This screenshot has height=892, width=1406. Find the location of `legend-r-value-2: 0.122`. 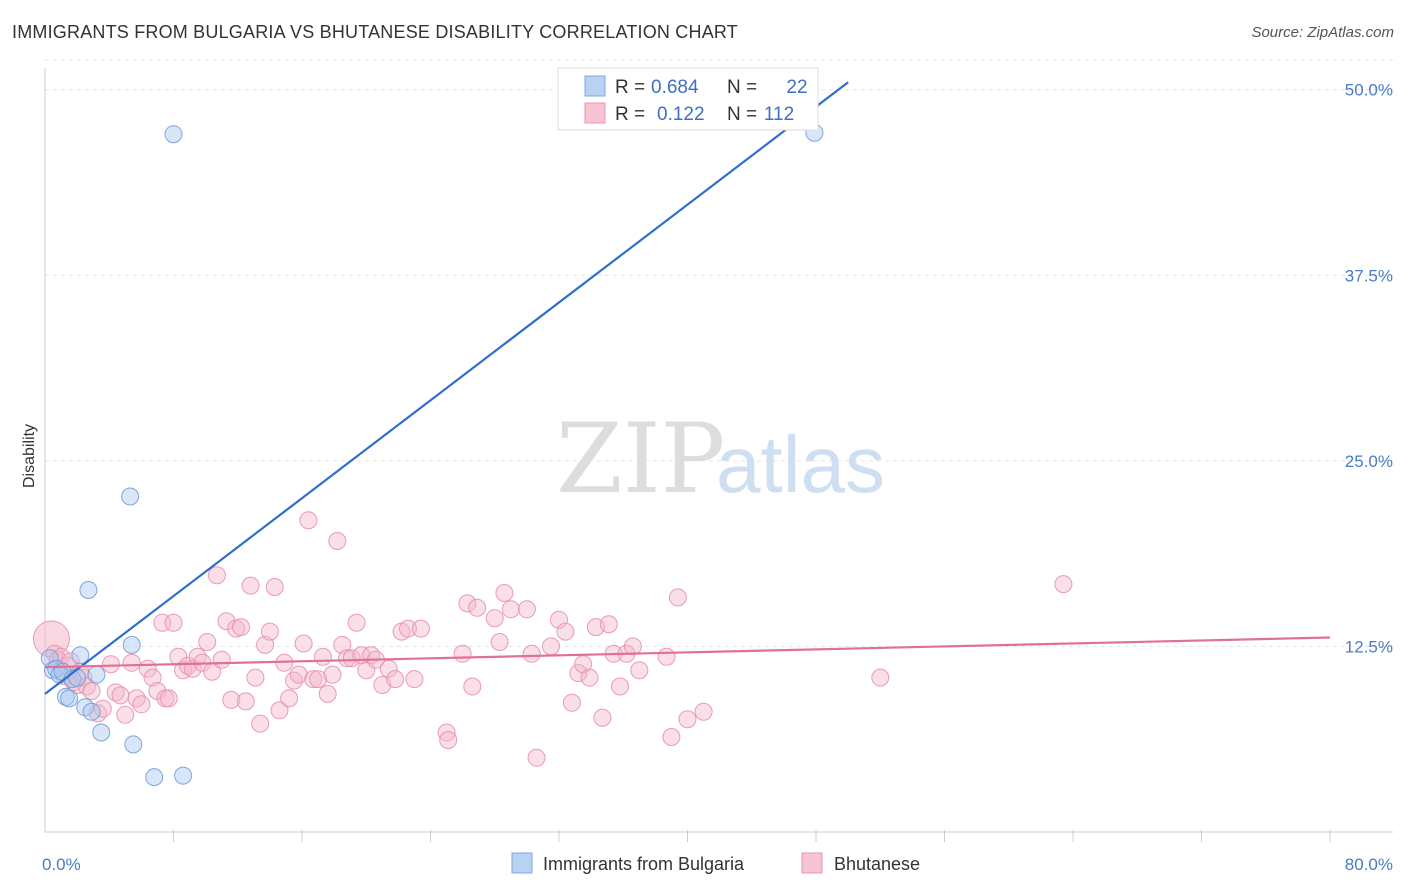

legend-r-value-2: 0.122 is located at coordinates (681, 114).